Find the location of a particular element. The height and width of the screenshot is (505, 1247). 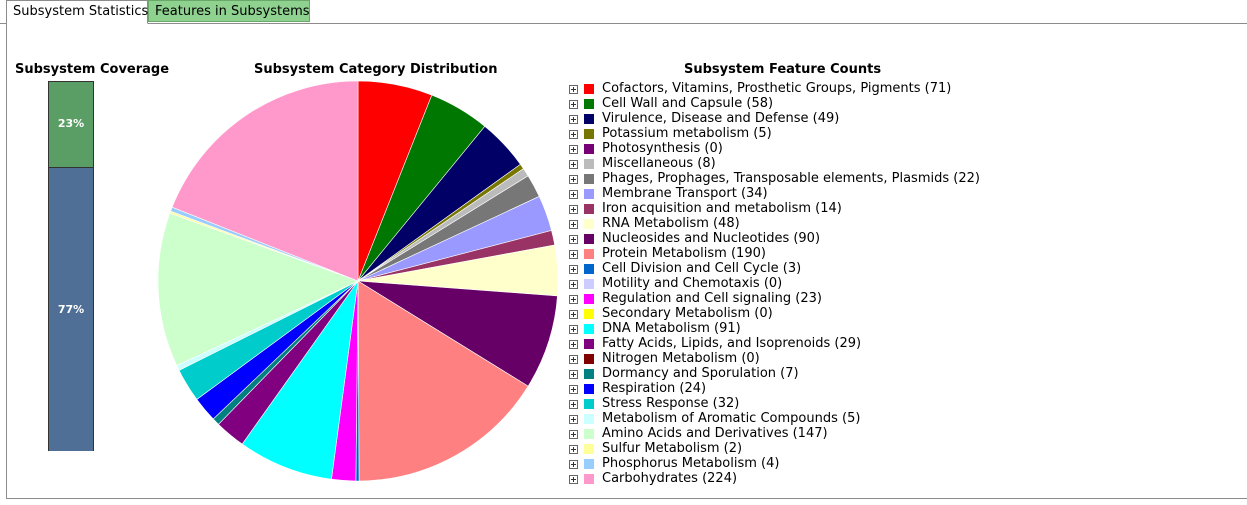

tab-features-in-subsystems: Features in Subsystems is located at coordinates (229, 11).